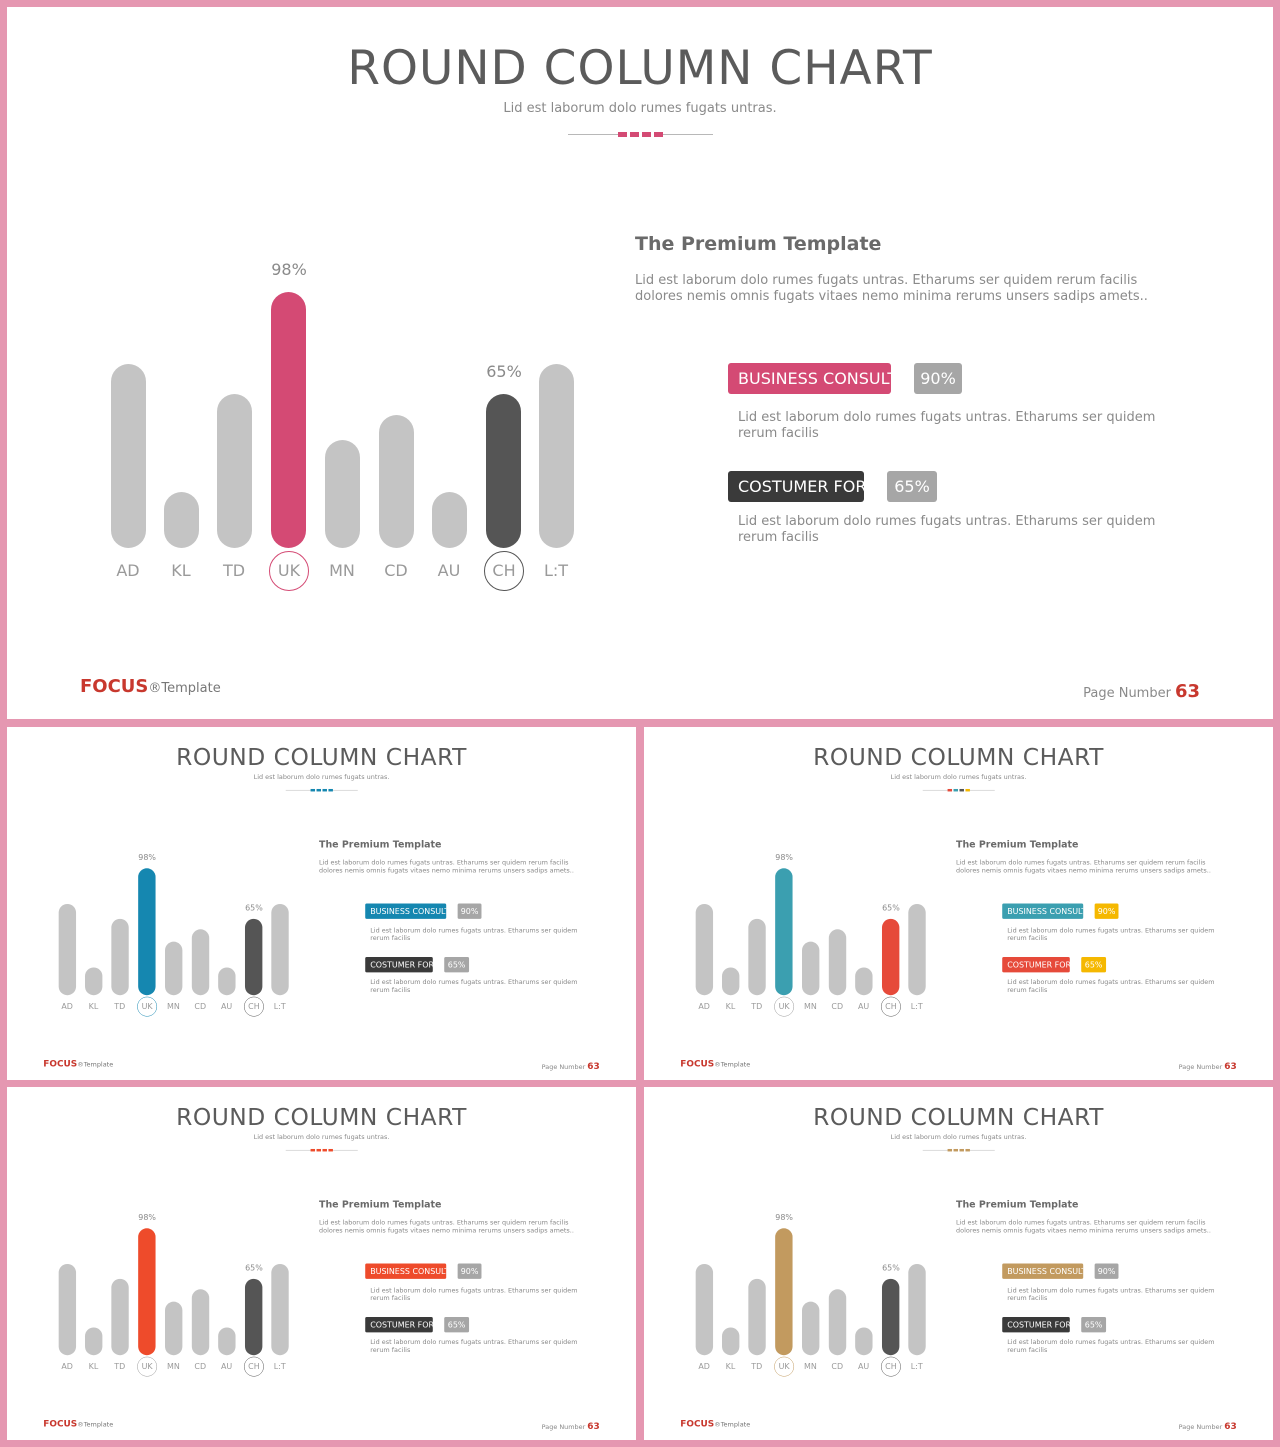 This screenshot has height=1447, width=1280. Describe the element at coordinates (342, 570) in the screenshot. I see `bar-label-mn: MN` at that location.